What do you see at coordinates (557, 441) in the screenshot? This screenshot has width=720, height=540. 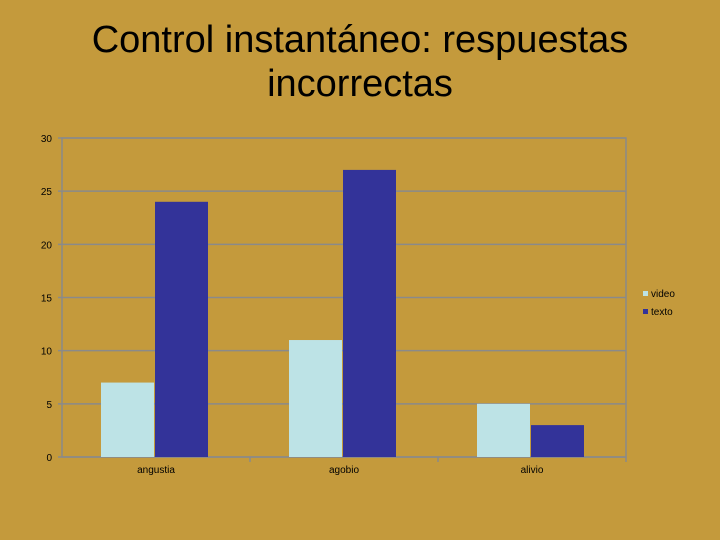 I see `bar-alivio-texto` at bounding box center [557, 441].